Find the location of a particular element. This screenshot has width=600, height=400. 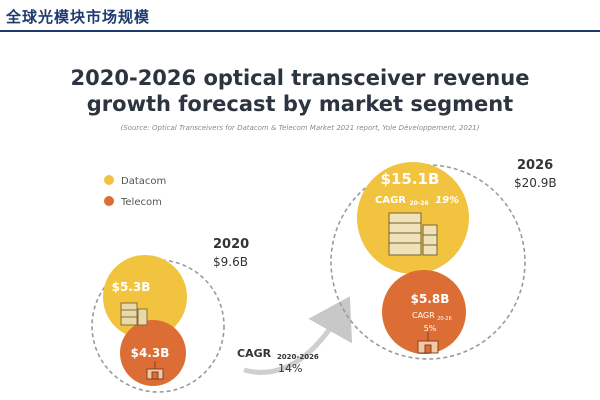

bubble-2020-telecom is located at coordinates (153, 353).